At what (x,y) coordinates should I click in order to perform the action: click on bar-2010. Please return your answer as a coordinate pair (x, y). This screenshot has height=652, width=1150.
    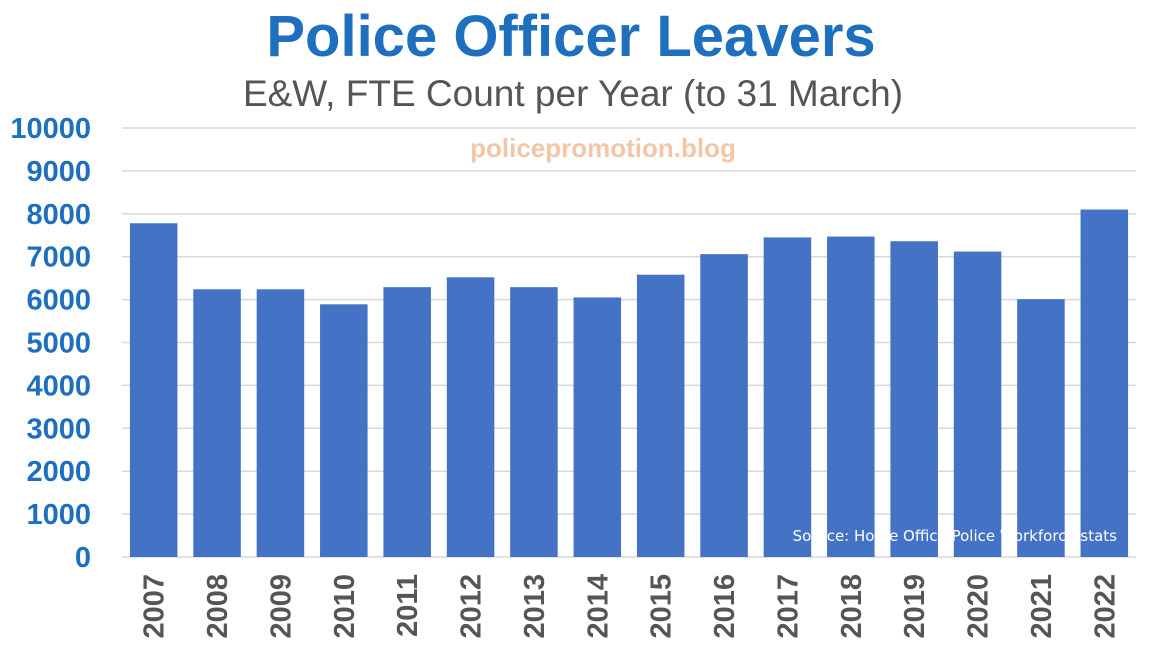
    Looking at the image, I should click on (344, 430).